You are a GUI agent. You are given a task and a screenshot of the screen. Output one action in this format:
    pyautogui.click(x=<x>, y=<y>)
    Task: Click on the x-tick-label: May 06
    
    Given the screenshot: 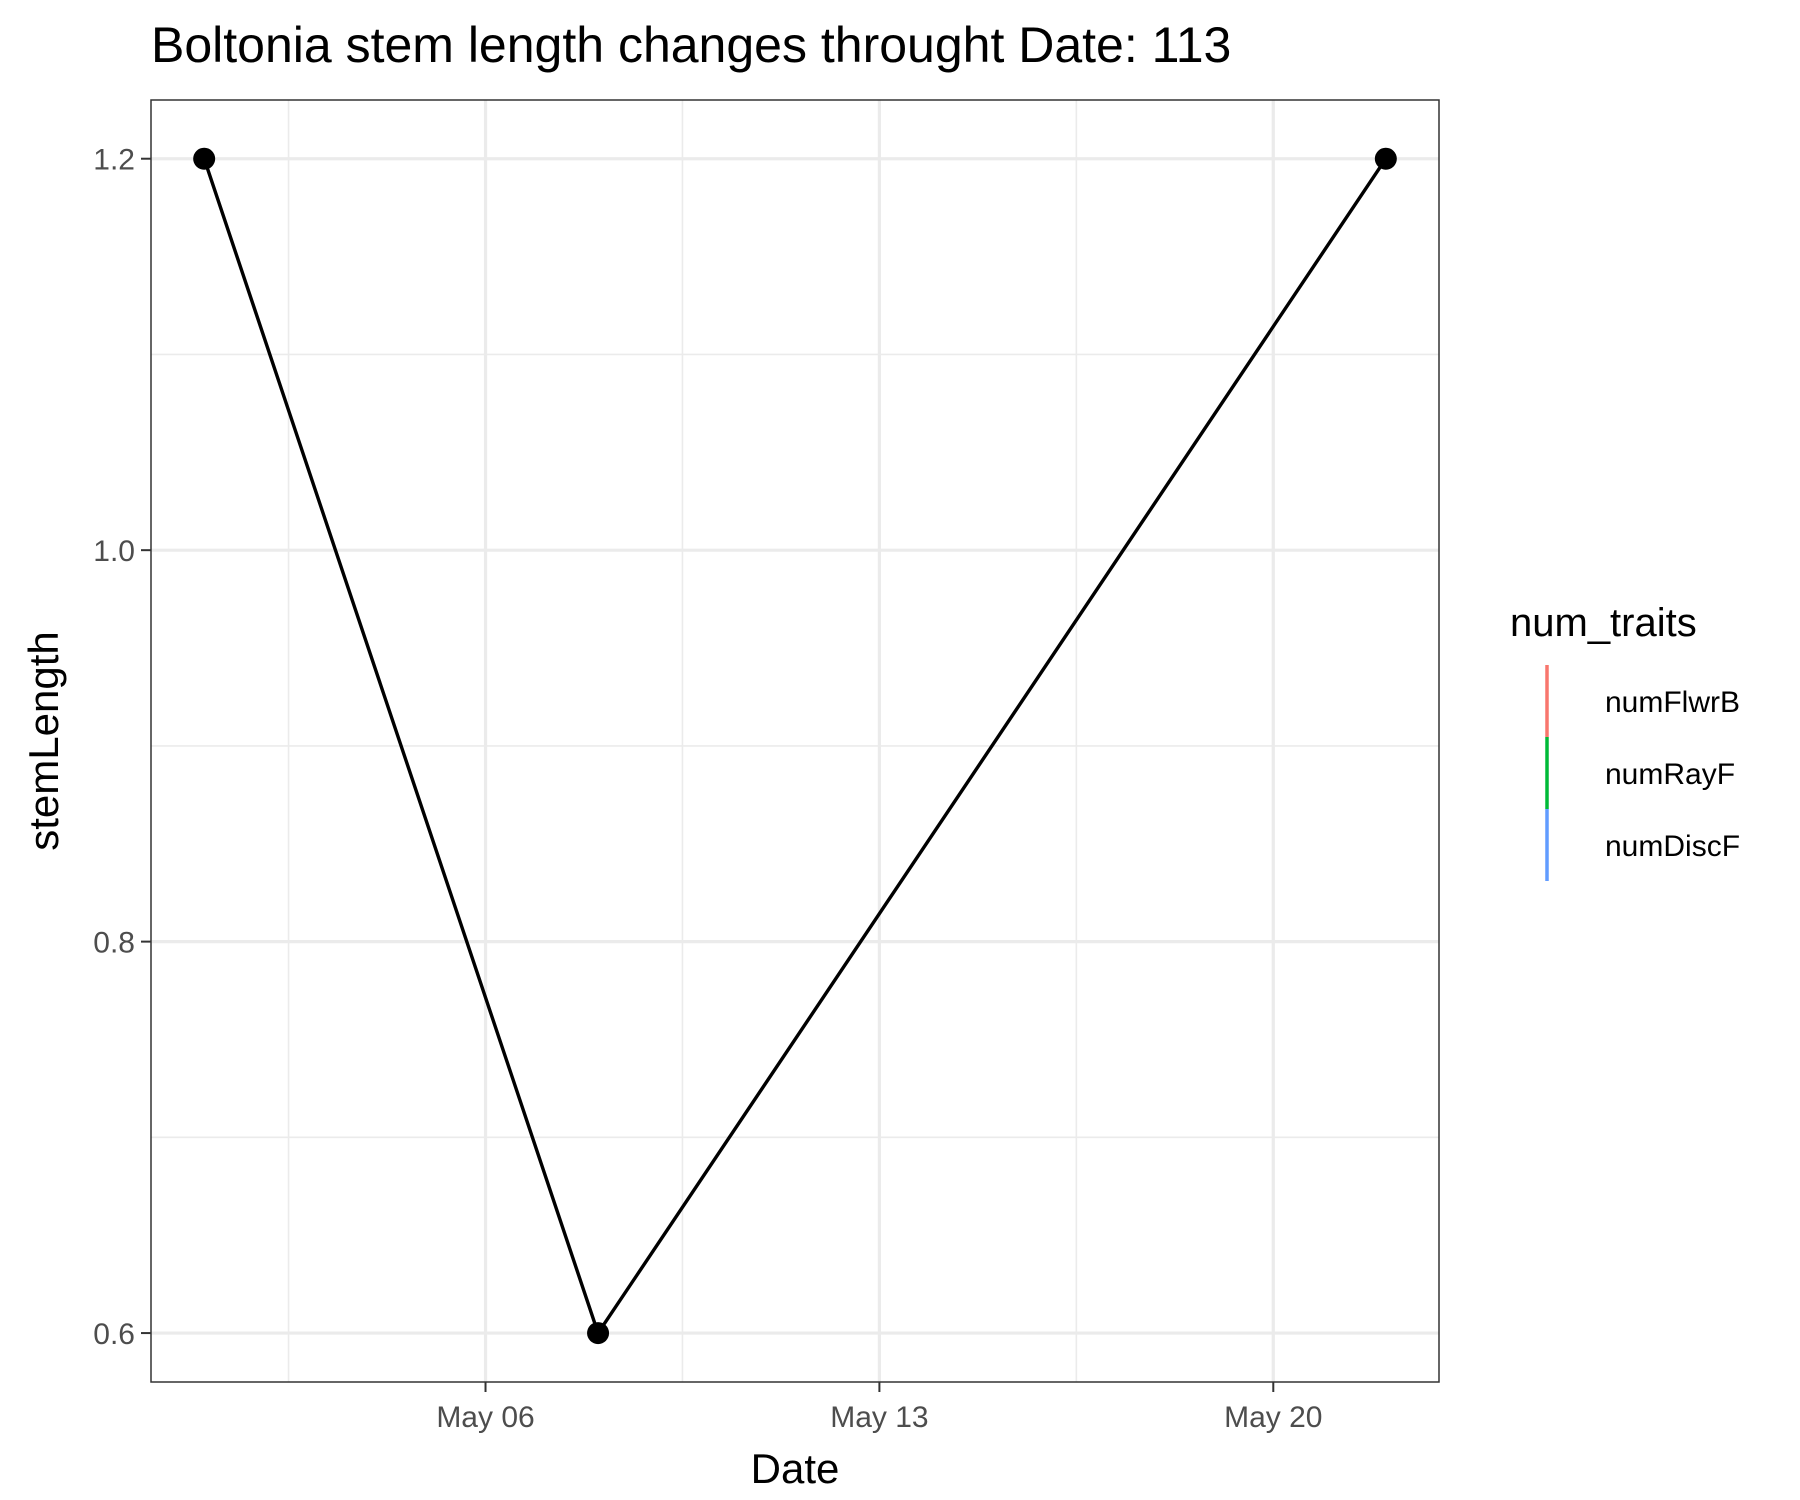 What is the action you would take?
    pyautogui.click(x=485, y=1417)
    